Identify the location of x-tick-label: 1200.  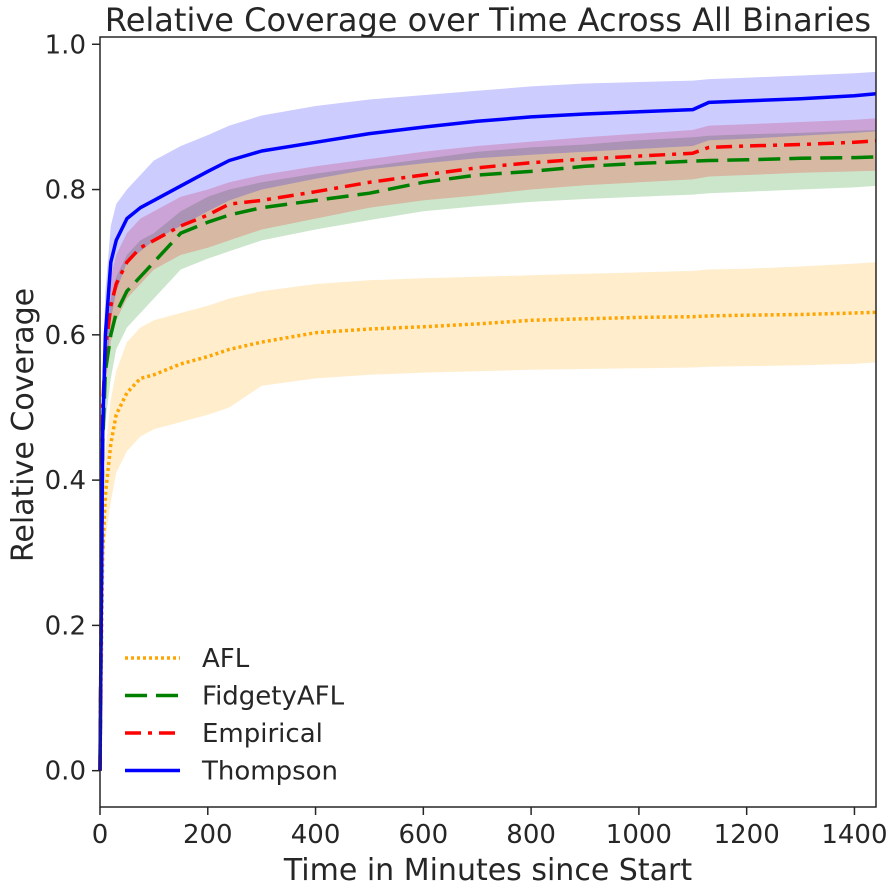
(747, 835).